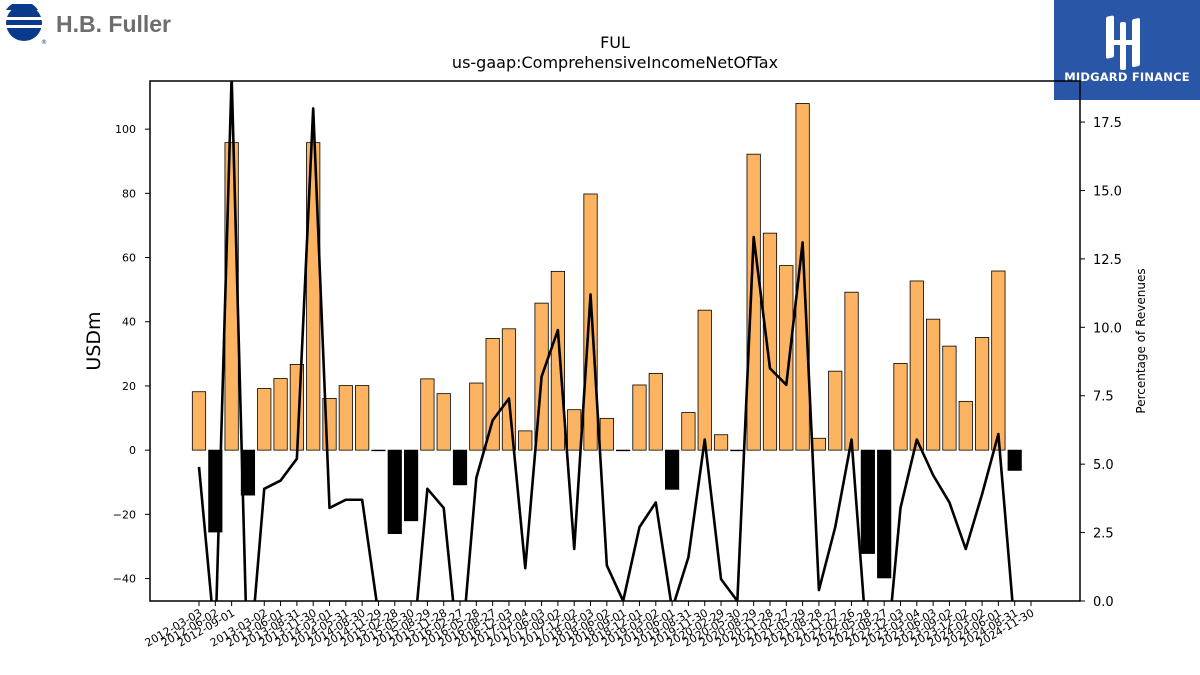  What do you see at coordinates (124, 579) in the screenshot?
I see `y-tick-label: −40` at bounding box center [124, 579].